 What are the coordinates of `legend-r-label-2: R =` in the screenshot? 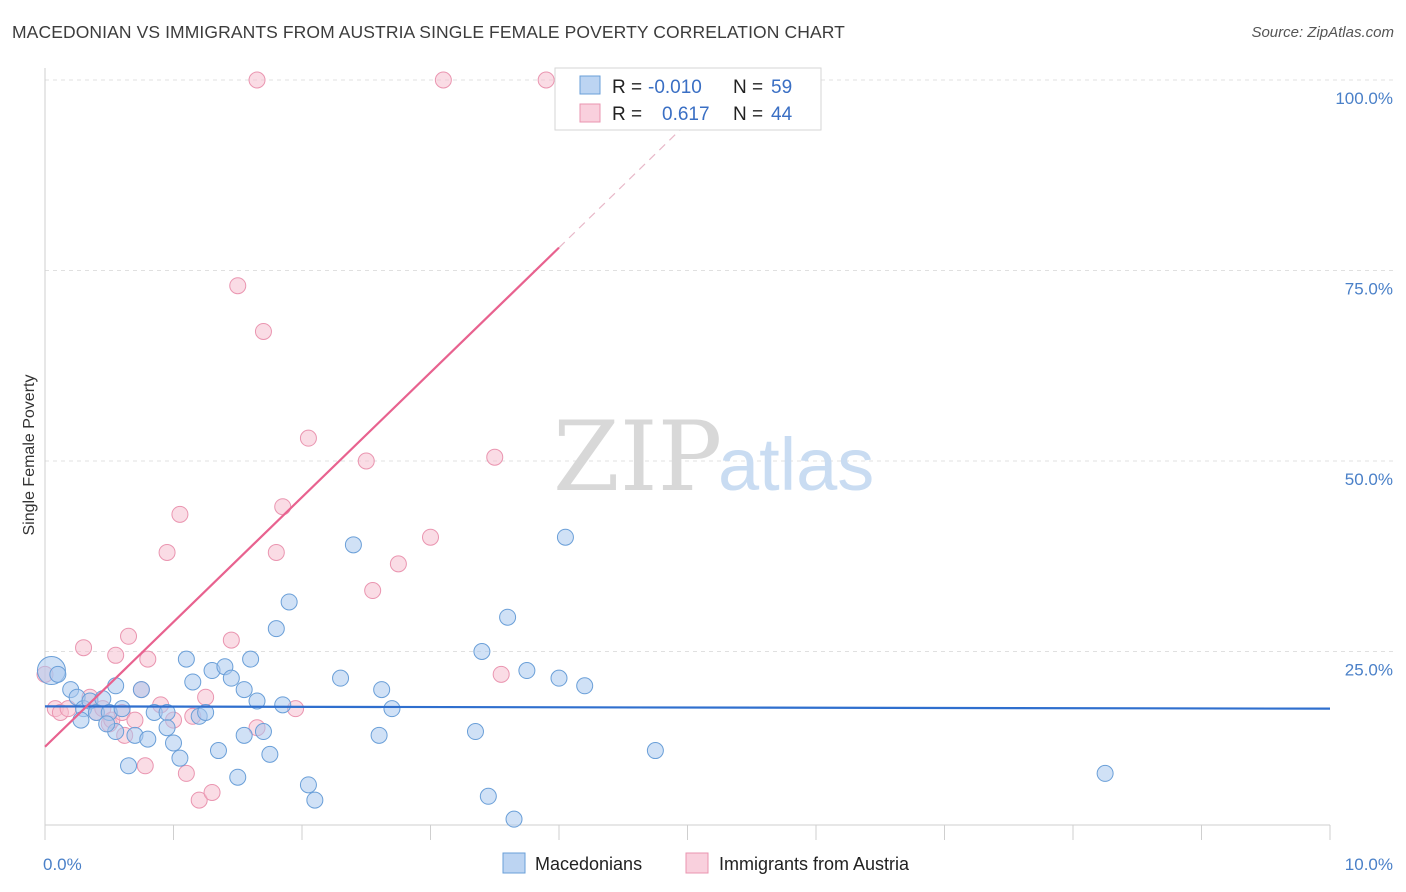 It's located at (627, 114).